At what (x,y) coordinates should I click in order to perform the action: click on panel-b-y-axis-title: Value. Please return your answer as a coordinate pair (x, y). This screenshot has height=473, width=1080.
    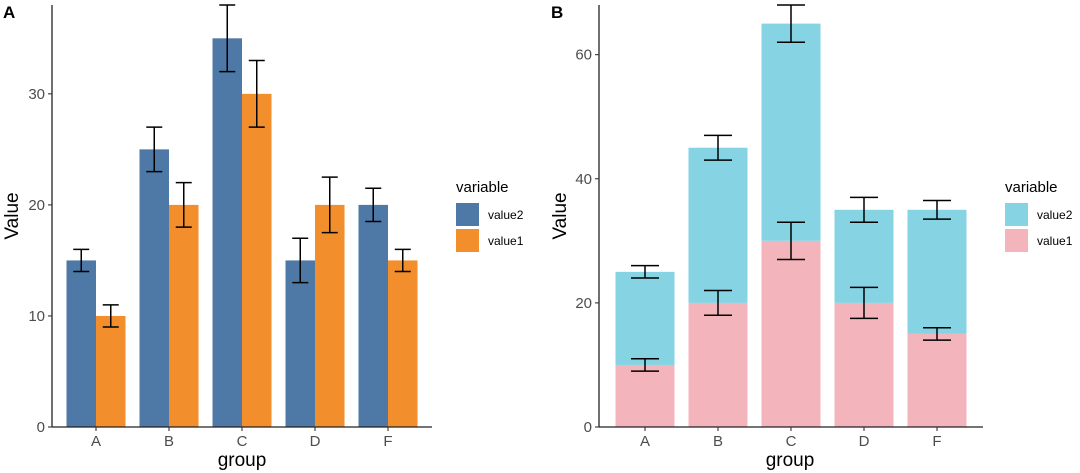
    Looking at the image, I should click on (560, 215).